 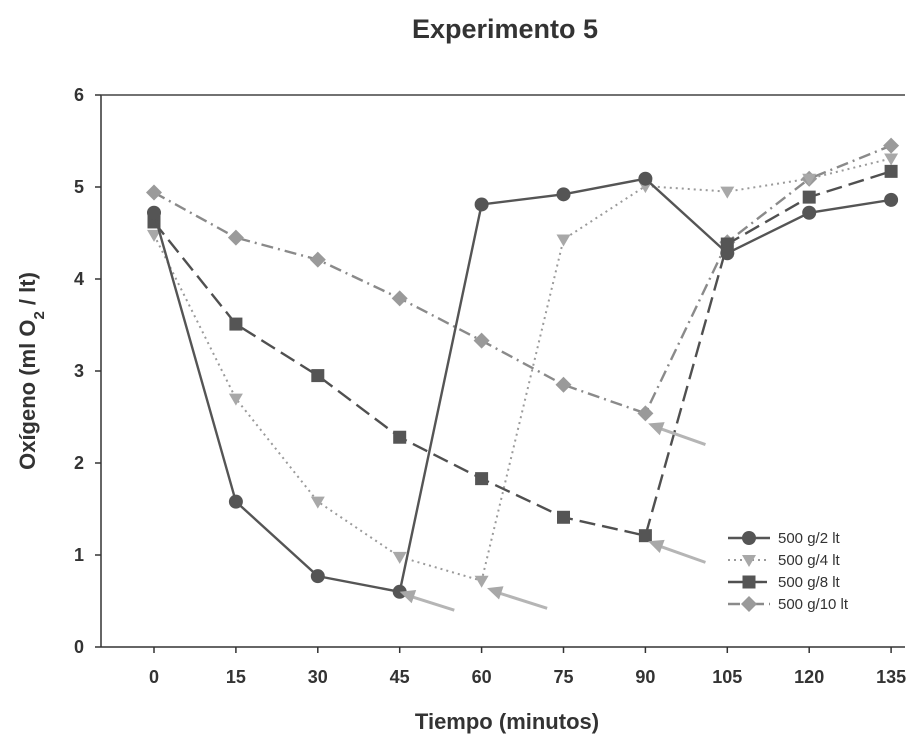 What do you see at coordinates (87, 371) in the screenshot?
I see `y-axis-ticks: 0 1 2 3 4 5 6` at bounding box center [87, 371].